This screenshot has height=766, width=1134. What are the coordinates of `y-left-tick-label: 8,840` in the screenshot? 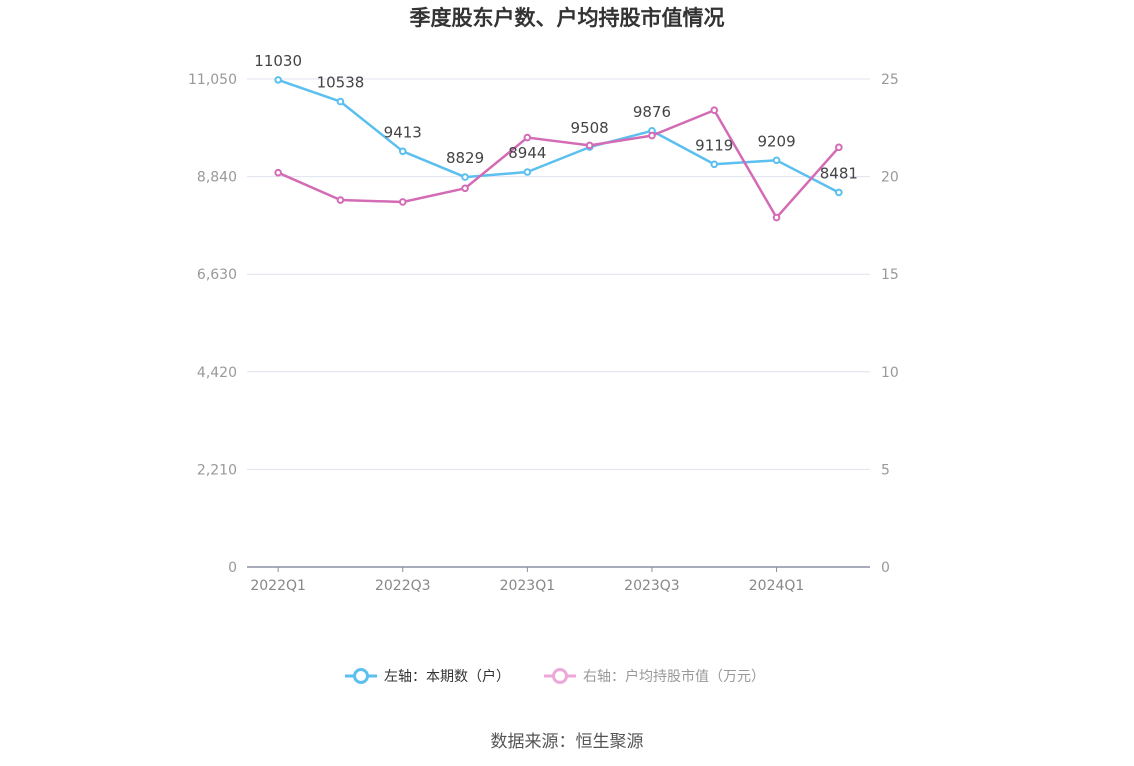 It's located at (217, 178).